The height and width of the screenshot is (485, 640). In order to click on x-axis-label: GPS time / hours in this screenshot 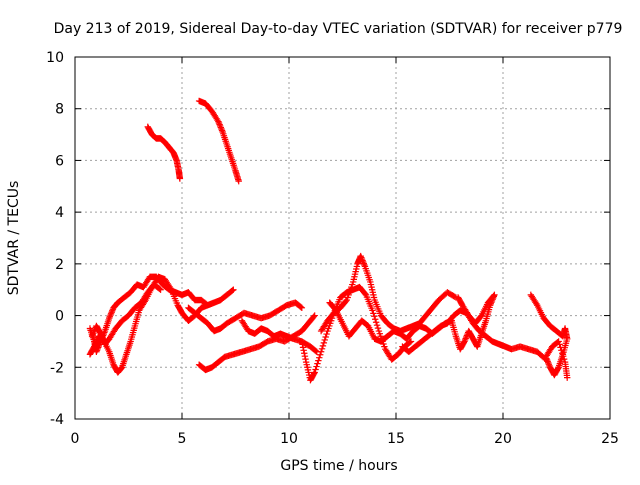, I will do `click(338, 466)`.